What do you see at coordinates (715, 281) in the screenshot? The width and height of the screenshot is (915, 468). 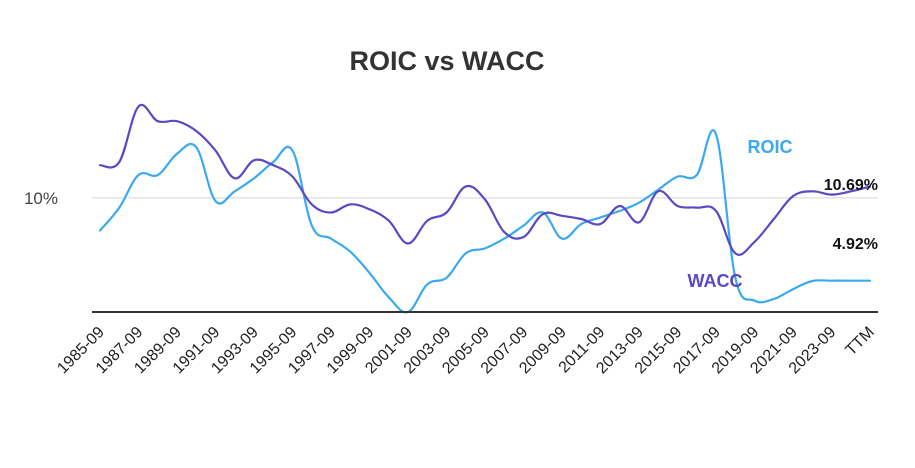 I see `series-label-wacc: WACC` at bounding box center [715, 281].